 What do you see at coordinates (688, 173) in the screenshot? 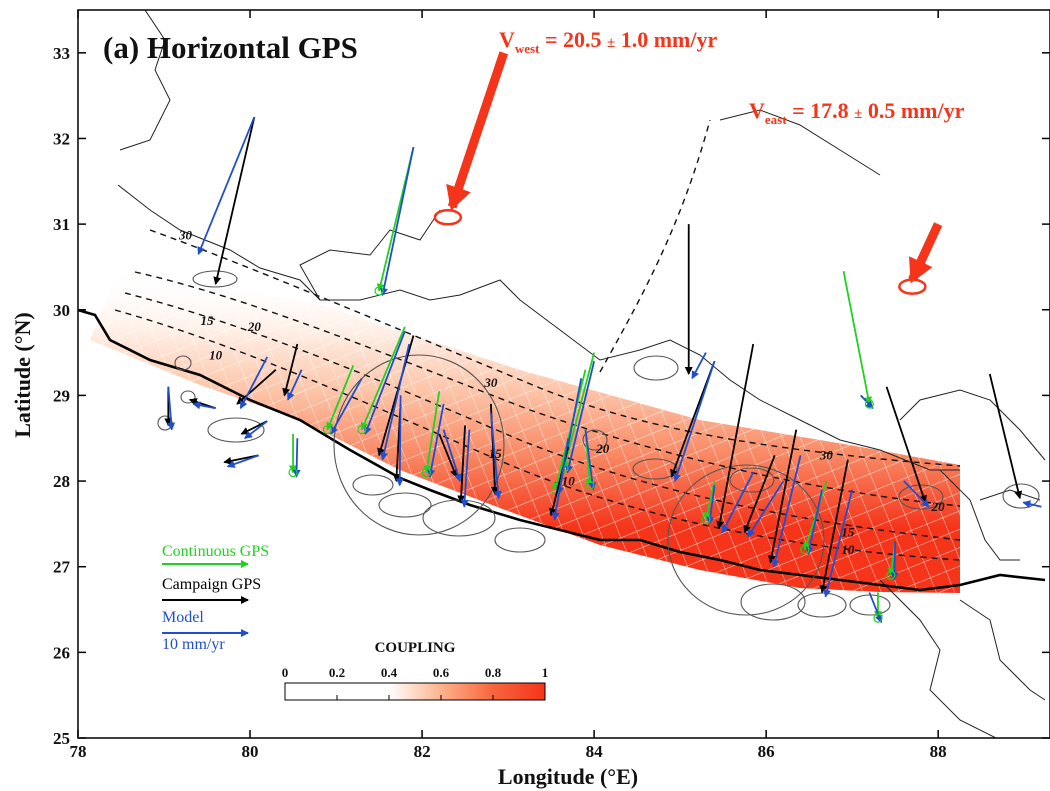
I see `plate-velocity-vectors` at bounding box center [688, 173].